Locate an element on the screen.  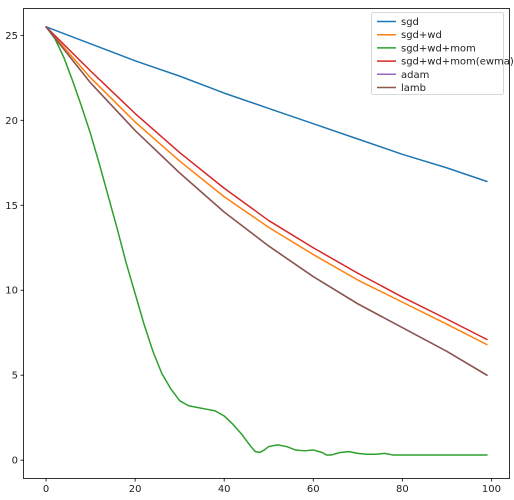
legend-label-sgd-wd-mom: sgd+wd+mom is located at coordinates (438, 48).